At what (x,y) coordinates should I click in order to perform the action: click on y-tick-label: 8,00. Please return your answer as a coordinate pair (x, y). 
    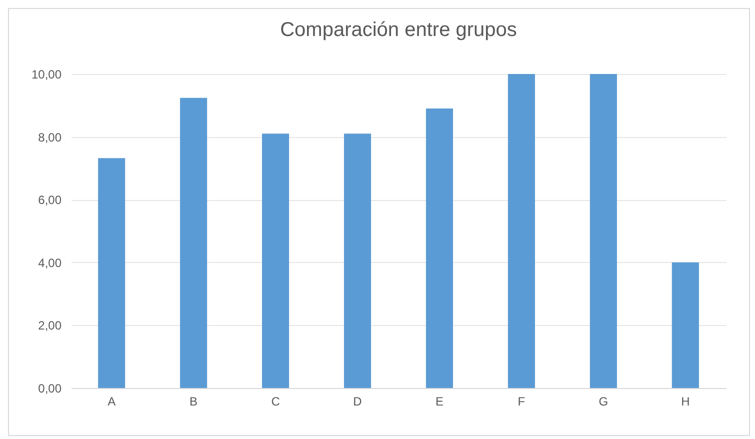
    Looking at the image, I should click on (50, 137).